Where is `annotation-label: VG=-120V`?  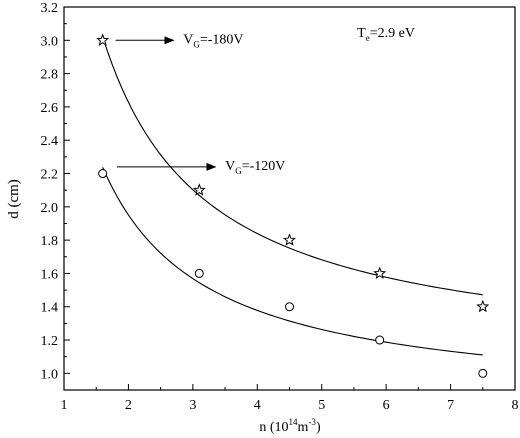 annotation-label: VG=-120V is located at coordinates (255, 167).